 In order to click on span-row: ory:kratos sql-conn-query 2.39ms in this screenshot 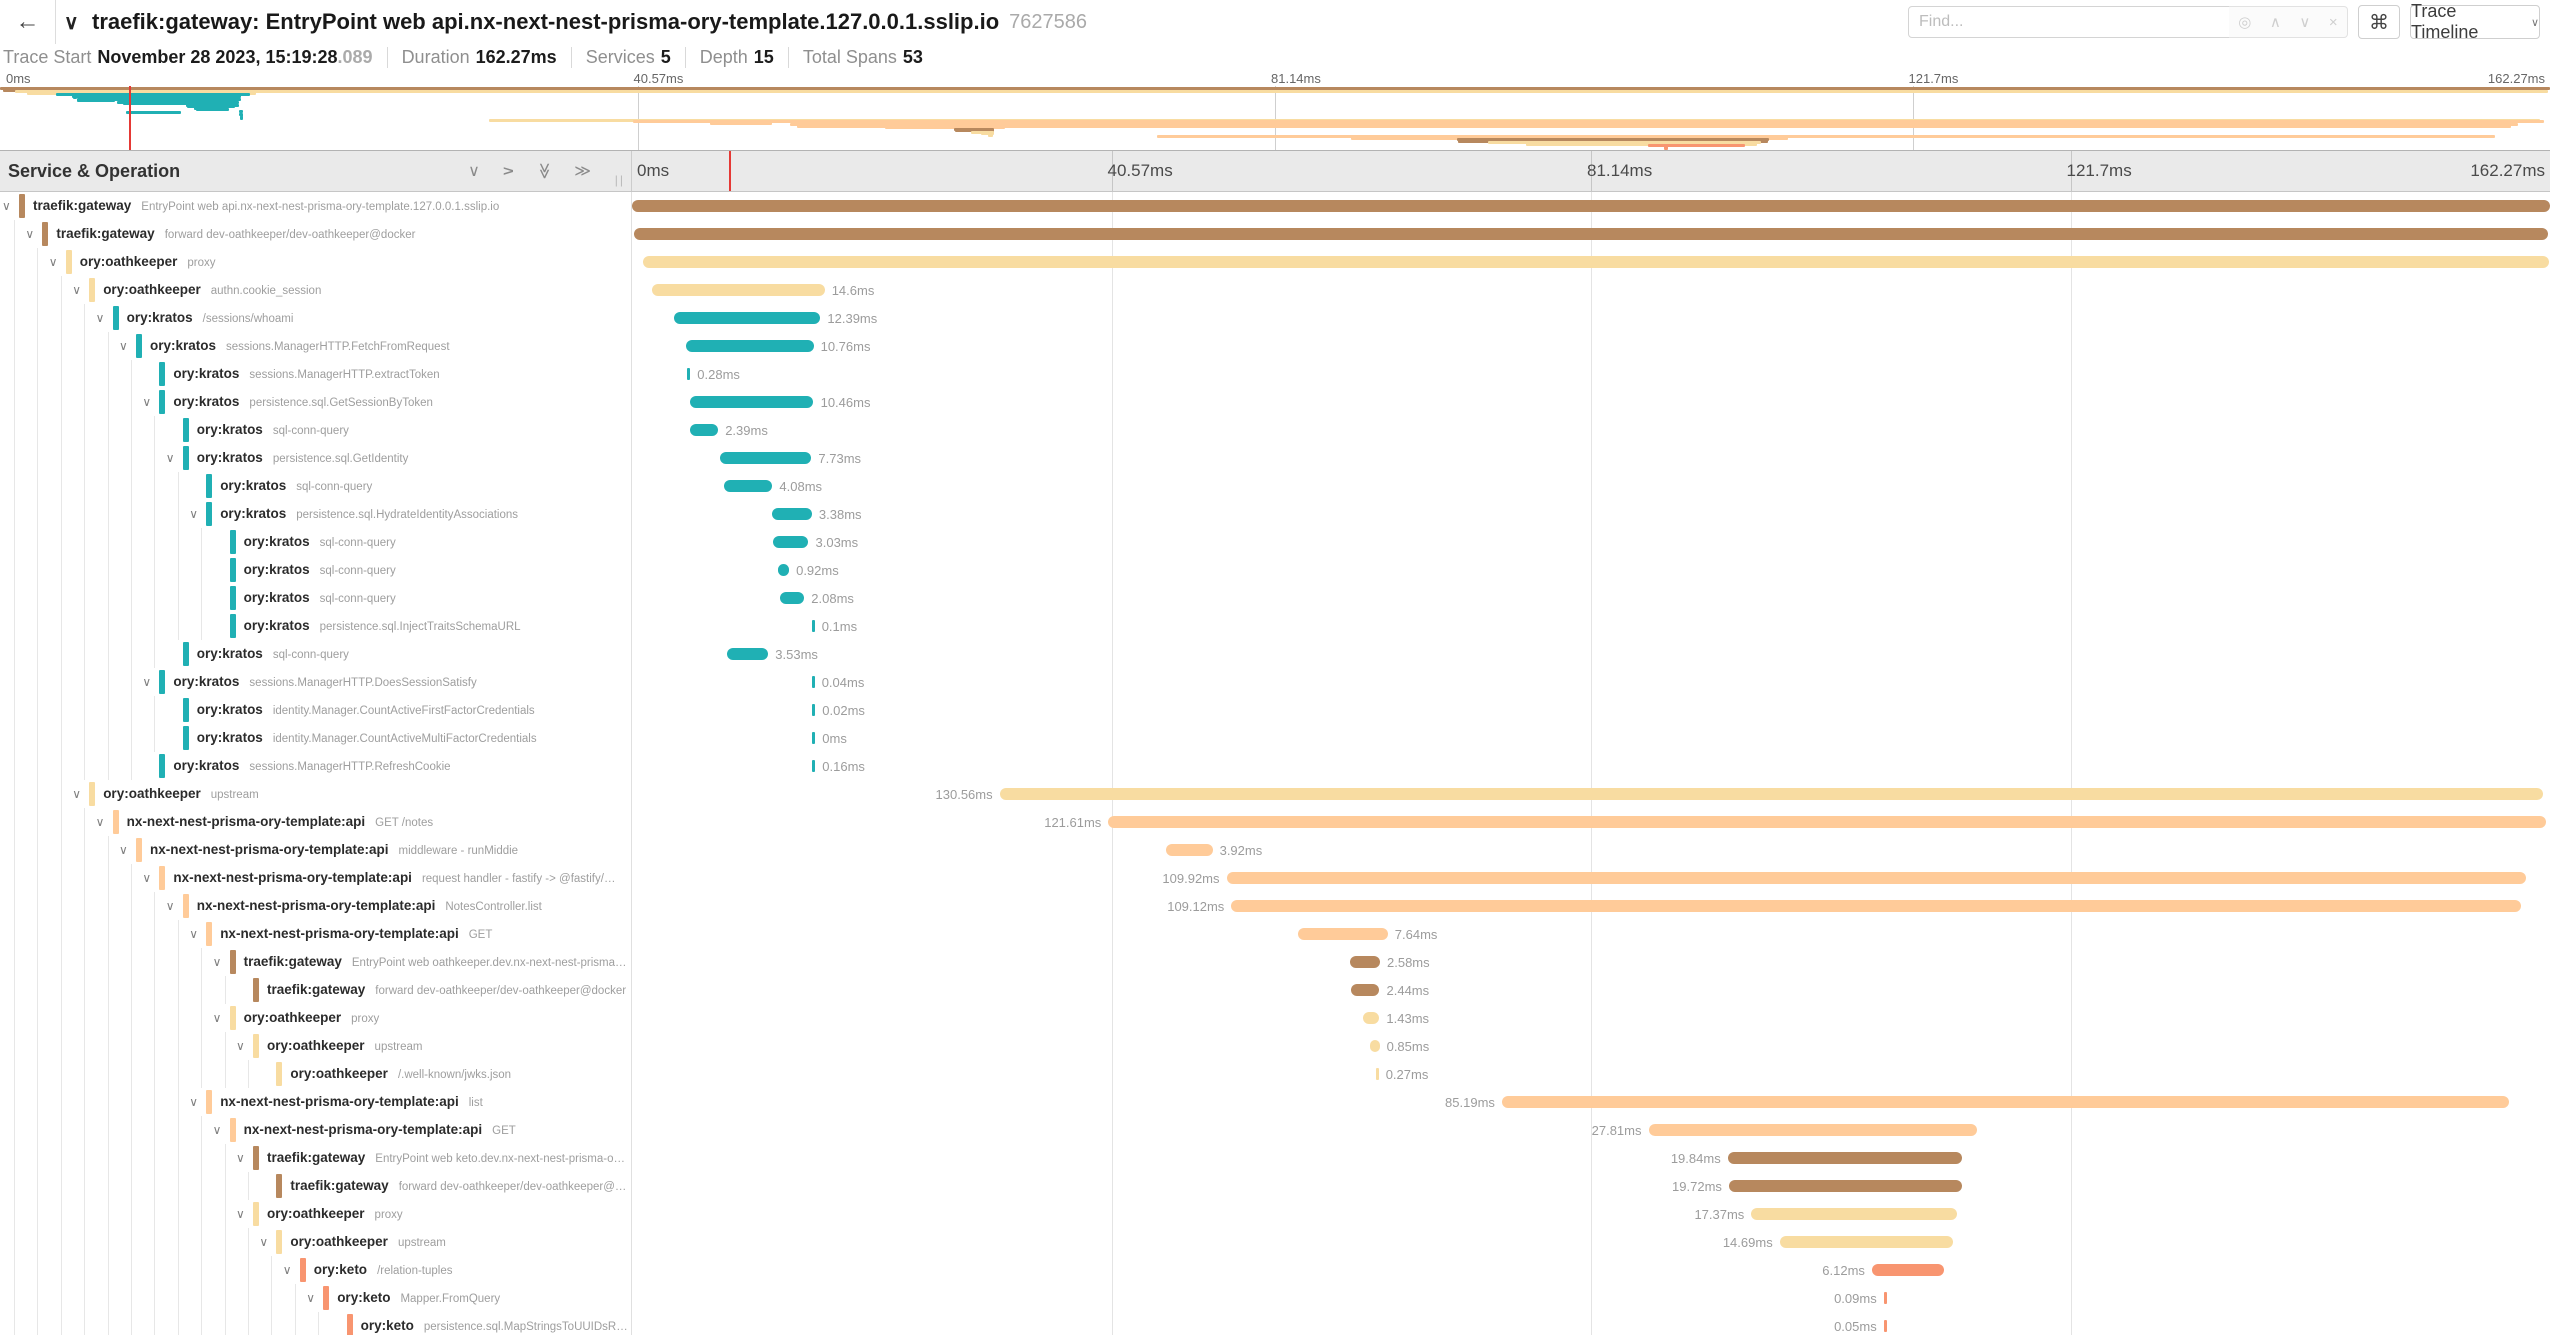, I will do `click(1275, 430)`.